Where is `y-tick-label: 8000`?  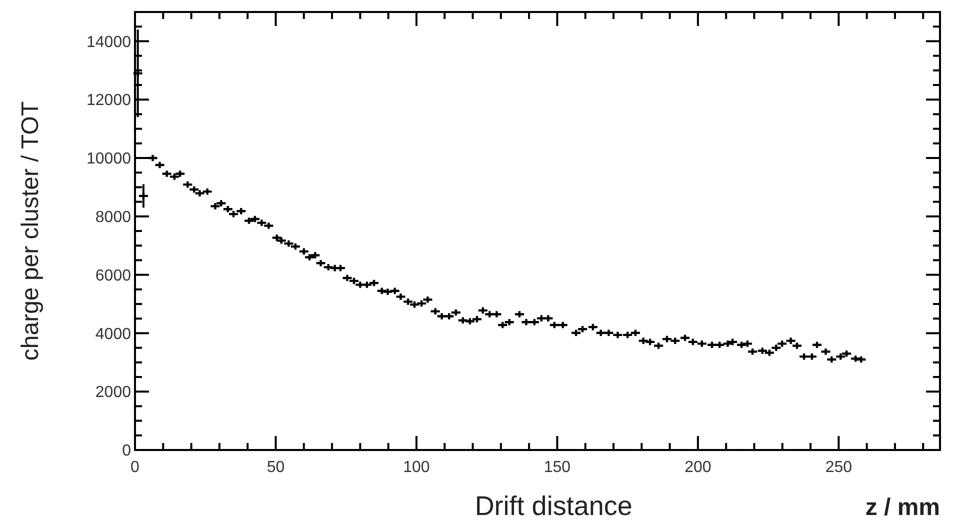 y-tick-label: 8000 is located at coordinates (113, 217).